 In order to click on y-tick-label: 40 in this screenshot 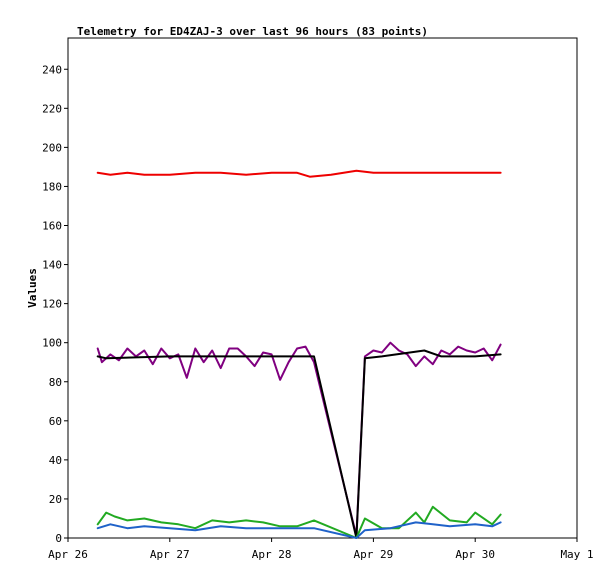, I will do `click(55, 460)`.